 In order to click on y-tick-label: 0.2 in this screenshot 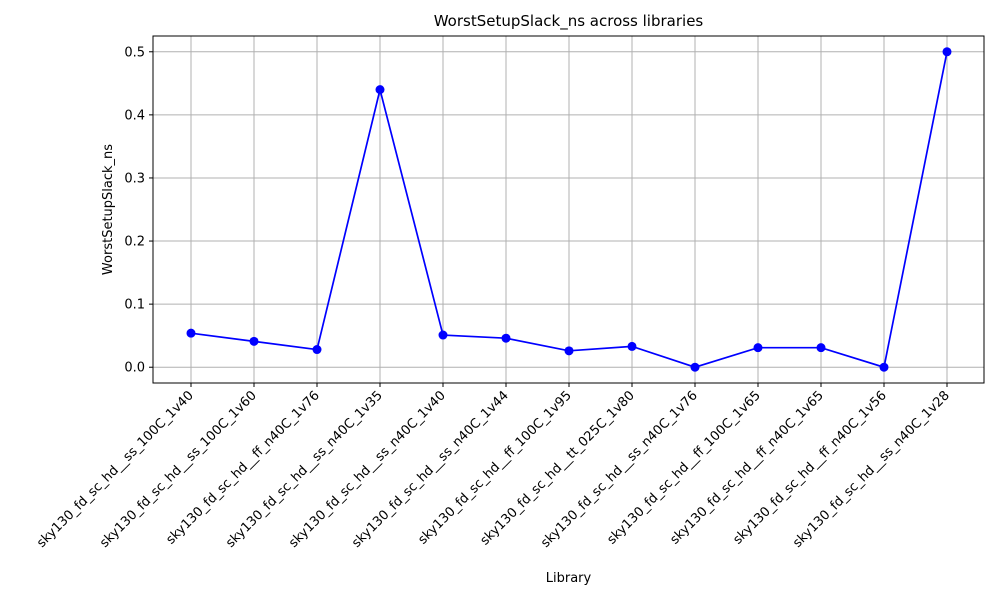, I will do `click(134, 242)`.